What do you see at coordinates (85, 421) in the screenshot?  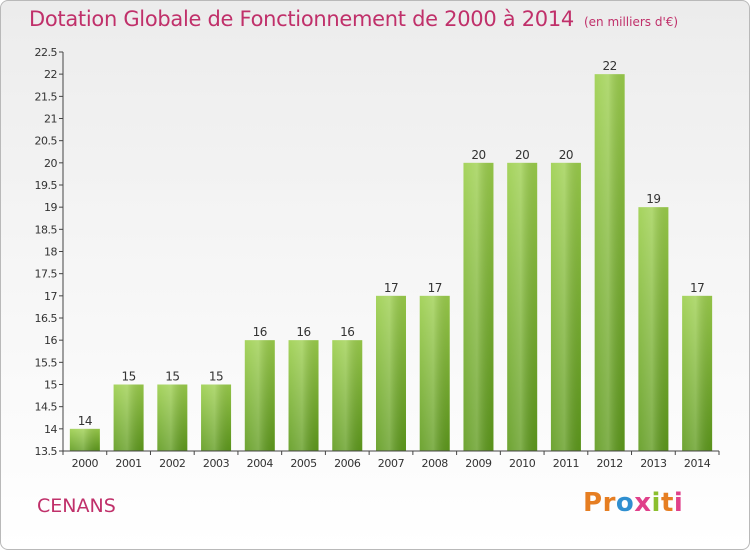 I see `data-label-2000: 14` at bounding box center [85, 421].